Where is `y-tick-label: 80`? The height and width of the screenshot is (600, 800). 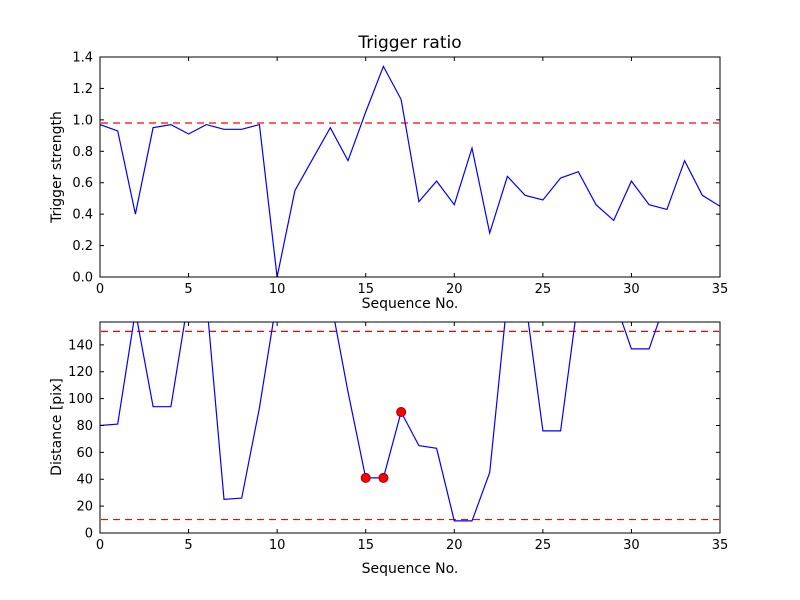
y-tick-label: 80 is located at coordinates (84, 426).